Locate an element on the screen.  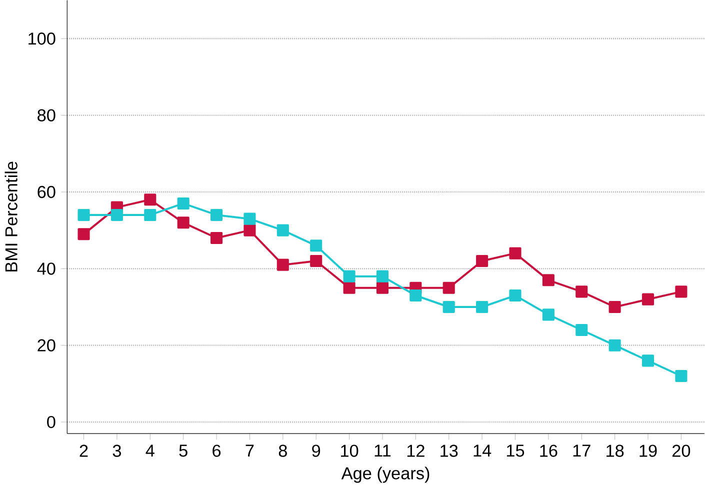
x-tick-label: 20 is located at coordinates (681, 451).